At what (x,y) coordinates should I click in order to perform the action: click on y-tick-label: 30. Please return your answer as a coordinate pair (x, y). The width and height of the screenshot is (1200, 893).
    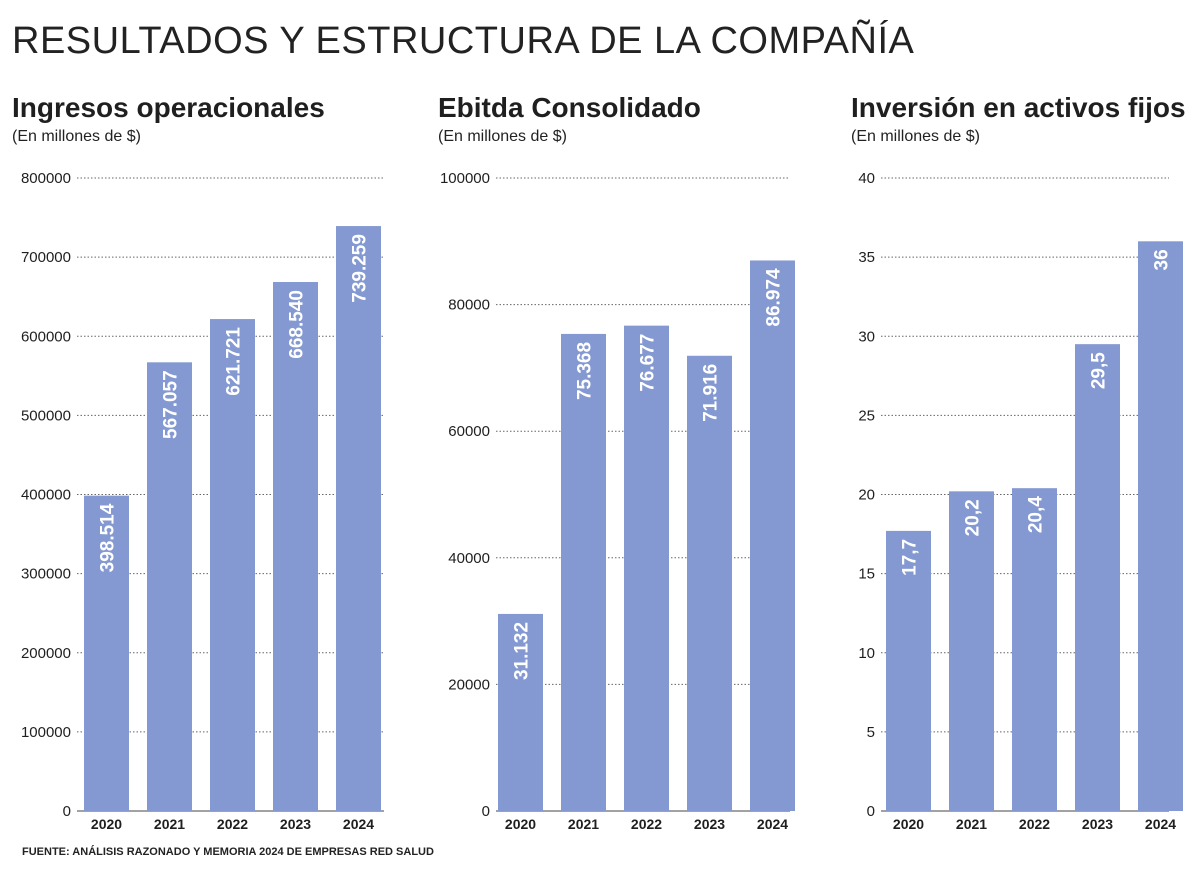
    Looking at the image, I should click on (866, 336).